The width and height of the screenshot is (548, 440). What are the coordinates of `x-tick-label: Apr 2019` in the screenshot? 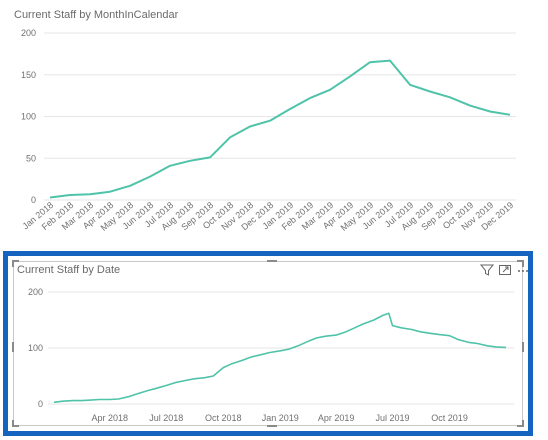 It's located at (336, 418).